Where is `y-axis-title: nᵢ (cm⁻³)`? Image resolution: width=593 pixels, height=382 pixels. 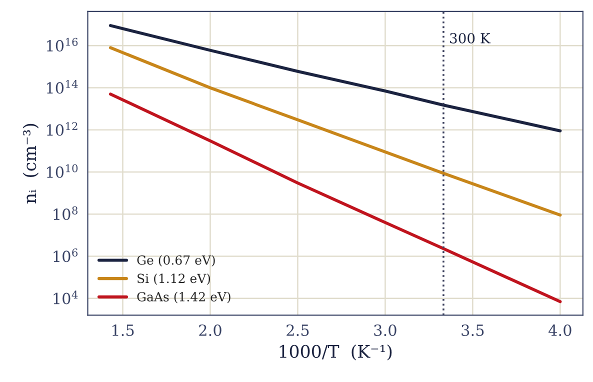
y-axis-title: nᵢ (cm⁻³) is located at coordinates (30, 164).